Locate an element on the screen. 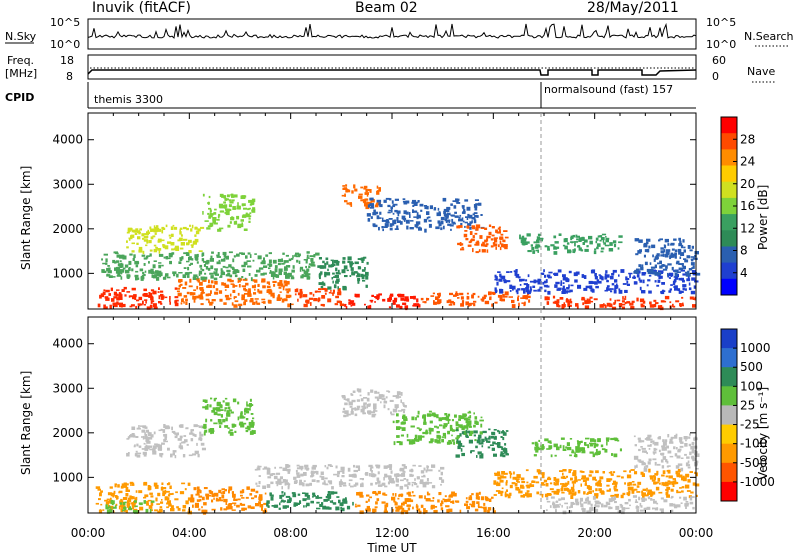 This screenshot has width=800, height=554. nsky-label: N.Sky is located at coordinates (21, 36).